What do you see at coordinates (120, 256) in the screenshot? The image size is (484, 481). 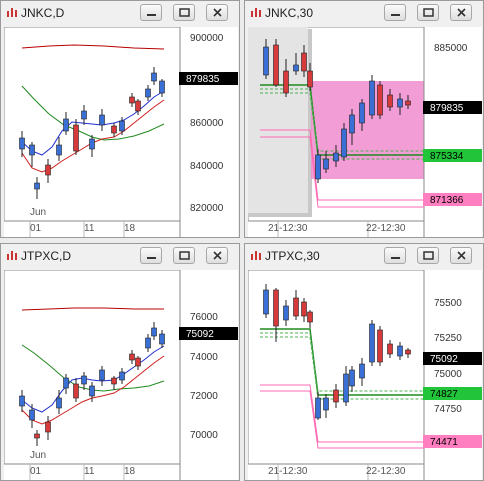 I see `titlebar: JTPXC,D` at bounding box center [120, 256].